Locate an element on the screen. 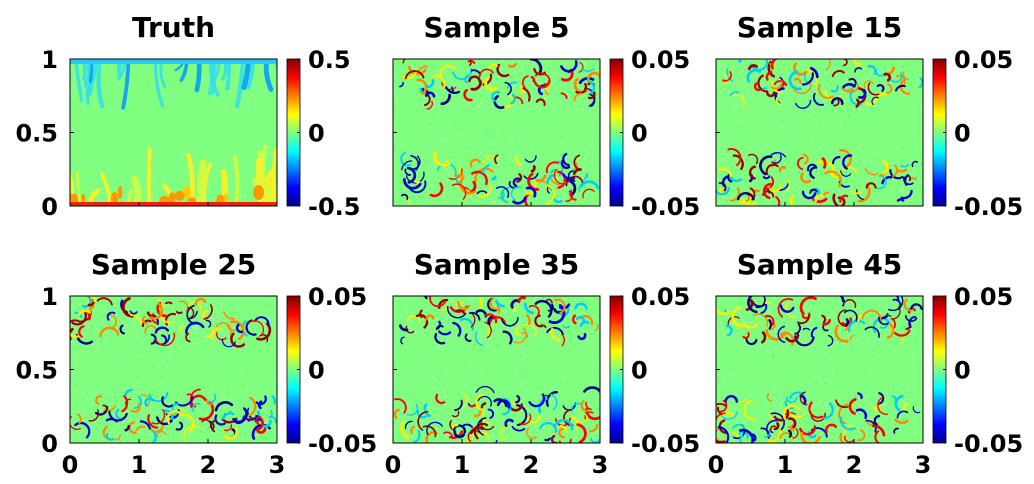 The image size is (1034, 484). colorbar-tick-label: -0.5 is located at coordinates (334, 207).